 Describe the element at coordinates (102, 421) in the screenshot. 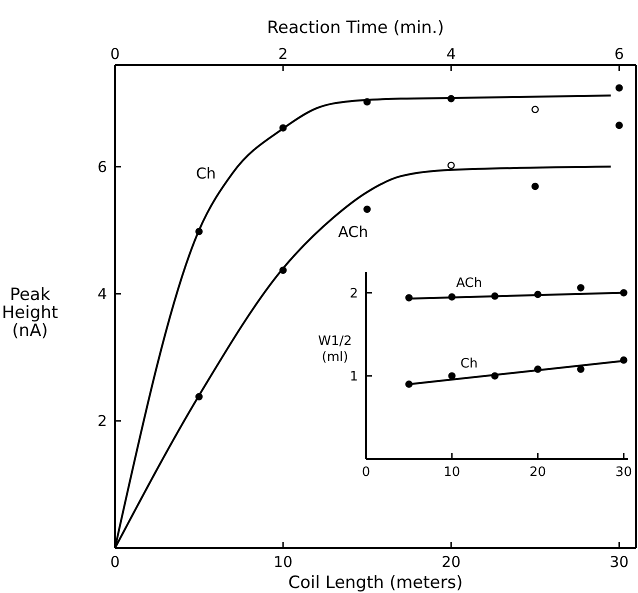

I see `y-tick-label: 2` at that location.